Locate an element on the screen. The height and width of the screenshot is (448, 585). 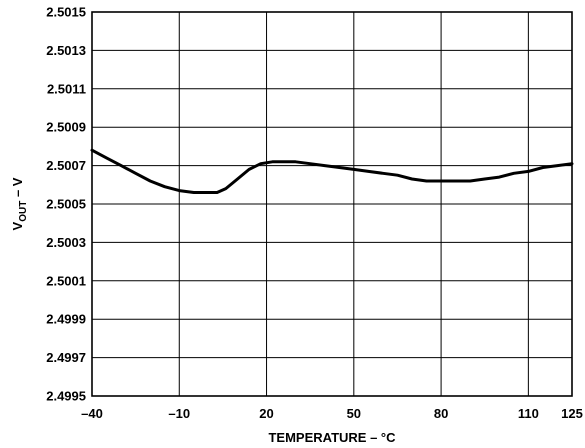
y-tick-label: 2.5013 is located at coordinates (66, 50).